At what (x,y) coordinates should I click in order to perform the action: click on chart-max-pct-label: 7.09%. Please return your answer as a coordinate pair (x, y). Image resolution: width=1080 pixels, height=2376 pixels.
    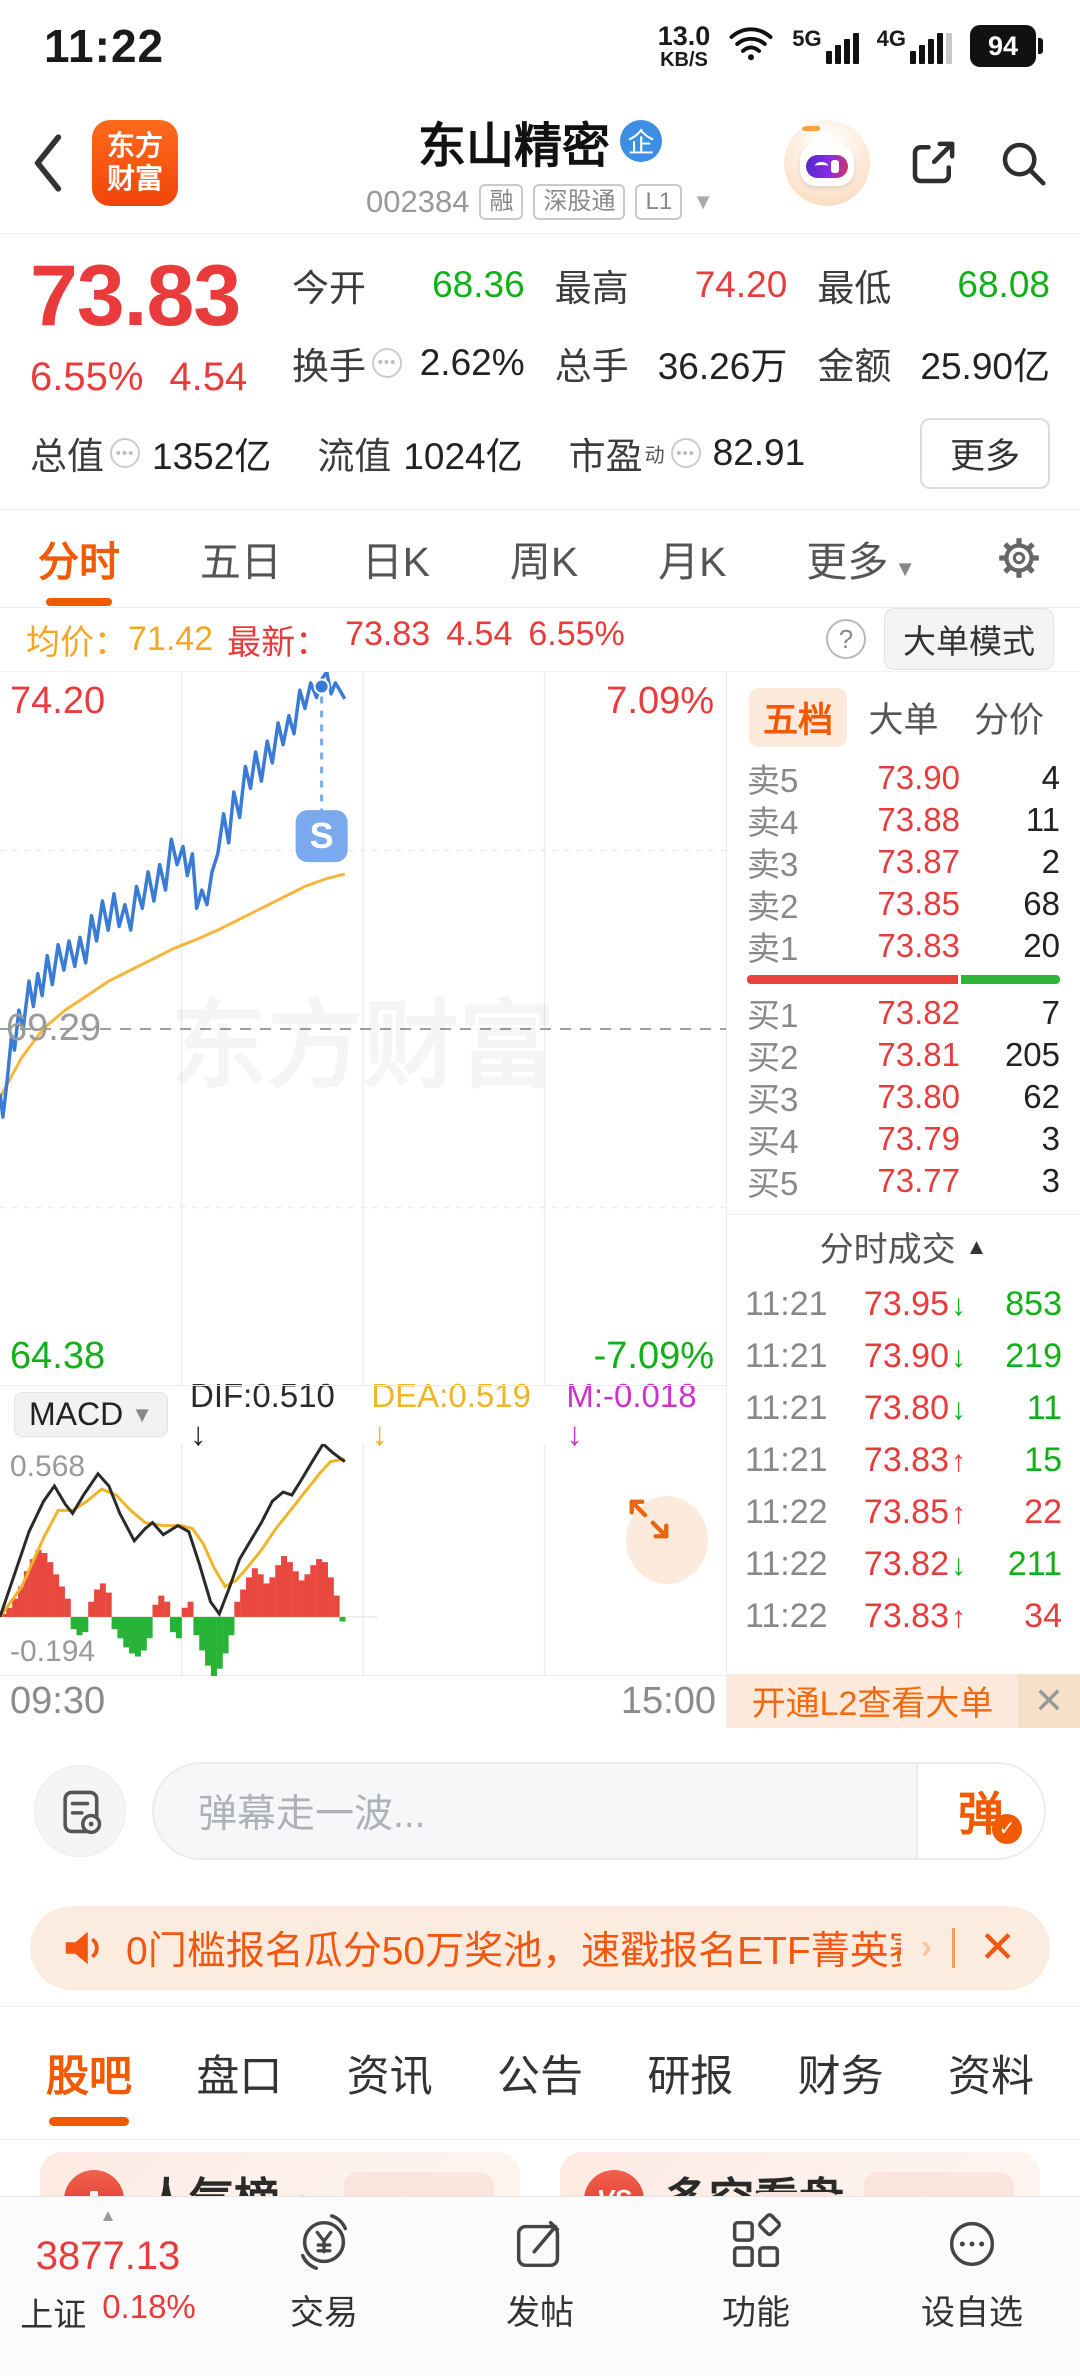
    Looking at the image, I should click on (660, 700).